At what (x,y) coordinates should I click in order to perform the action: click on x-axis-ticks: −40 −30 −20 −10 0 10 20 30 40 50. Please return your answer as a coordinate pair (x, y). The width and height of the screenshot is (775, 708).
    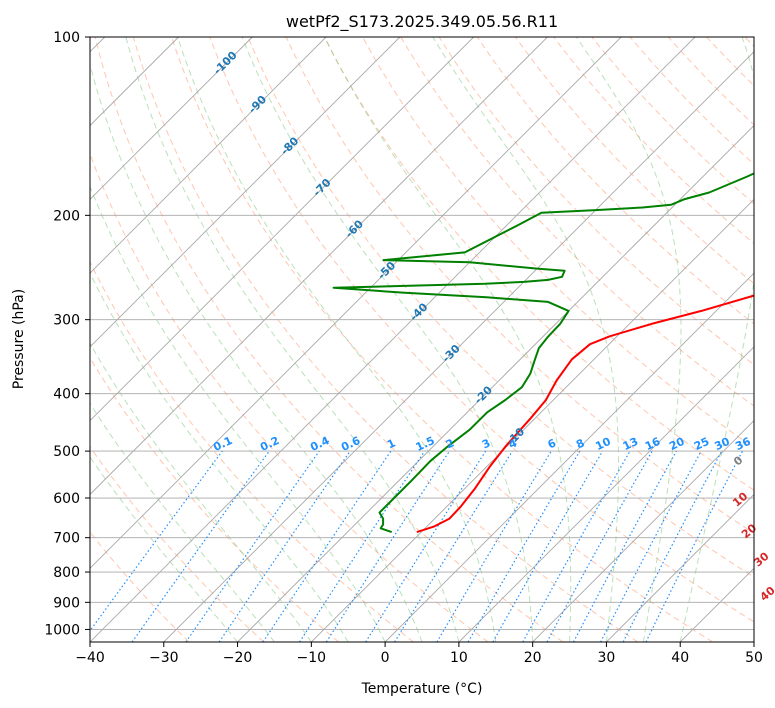
    Looking at the image, I should click on (419, 654).